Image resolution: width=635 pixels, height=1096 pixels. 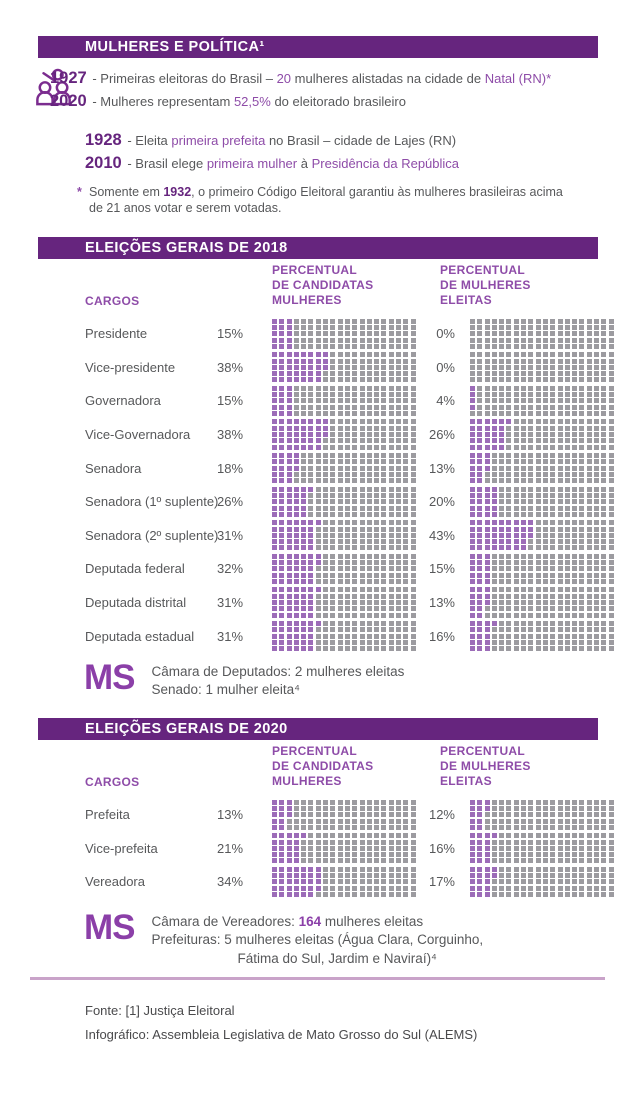 What do you see at coordinates (177, 192) in the screenshot?
I see `text-segment: 1932` at bounding box center [177, 192].